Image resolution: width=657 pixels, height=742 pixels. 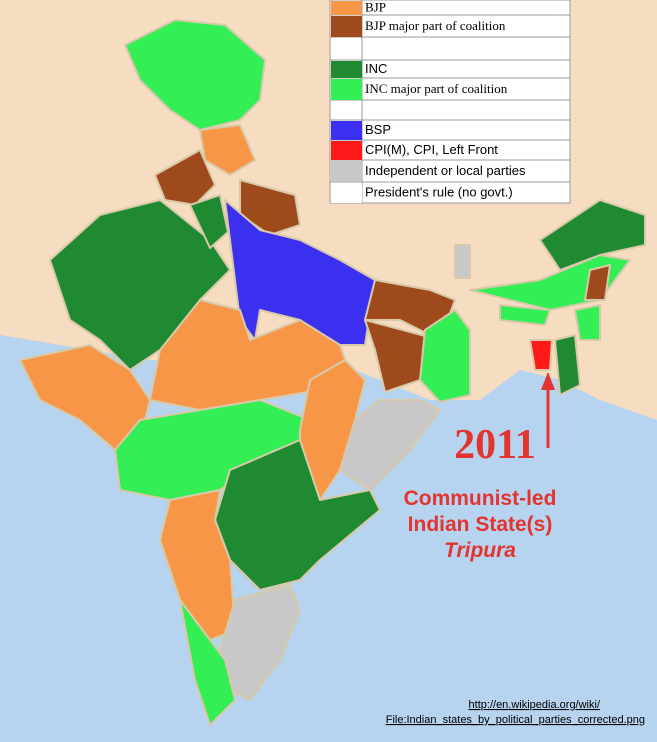 I want to click on source-line: http://en.wikipedia.org/wiki/, so click(x=535, y=705).